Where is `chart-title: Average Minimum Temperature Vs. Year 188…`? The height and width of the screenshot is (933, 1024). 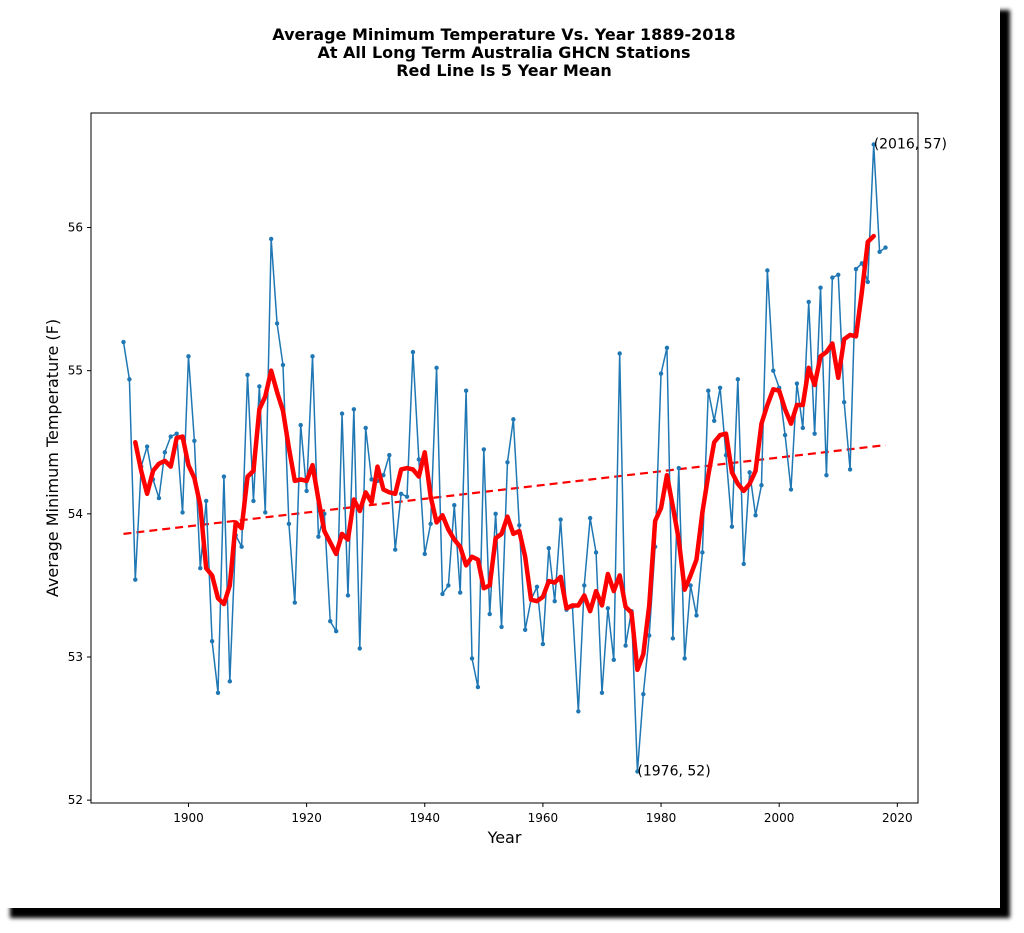 chart-title: Average Minimum Temperature Vs. Year 188… is located at coordinates (504, 53).